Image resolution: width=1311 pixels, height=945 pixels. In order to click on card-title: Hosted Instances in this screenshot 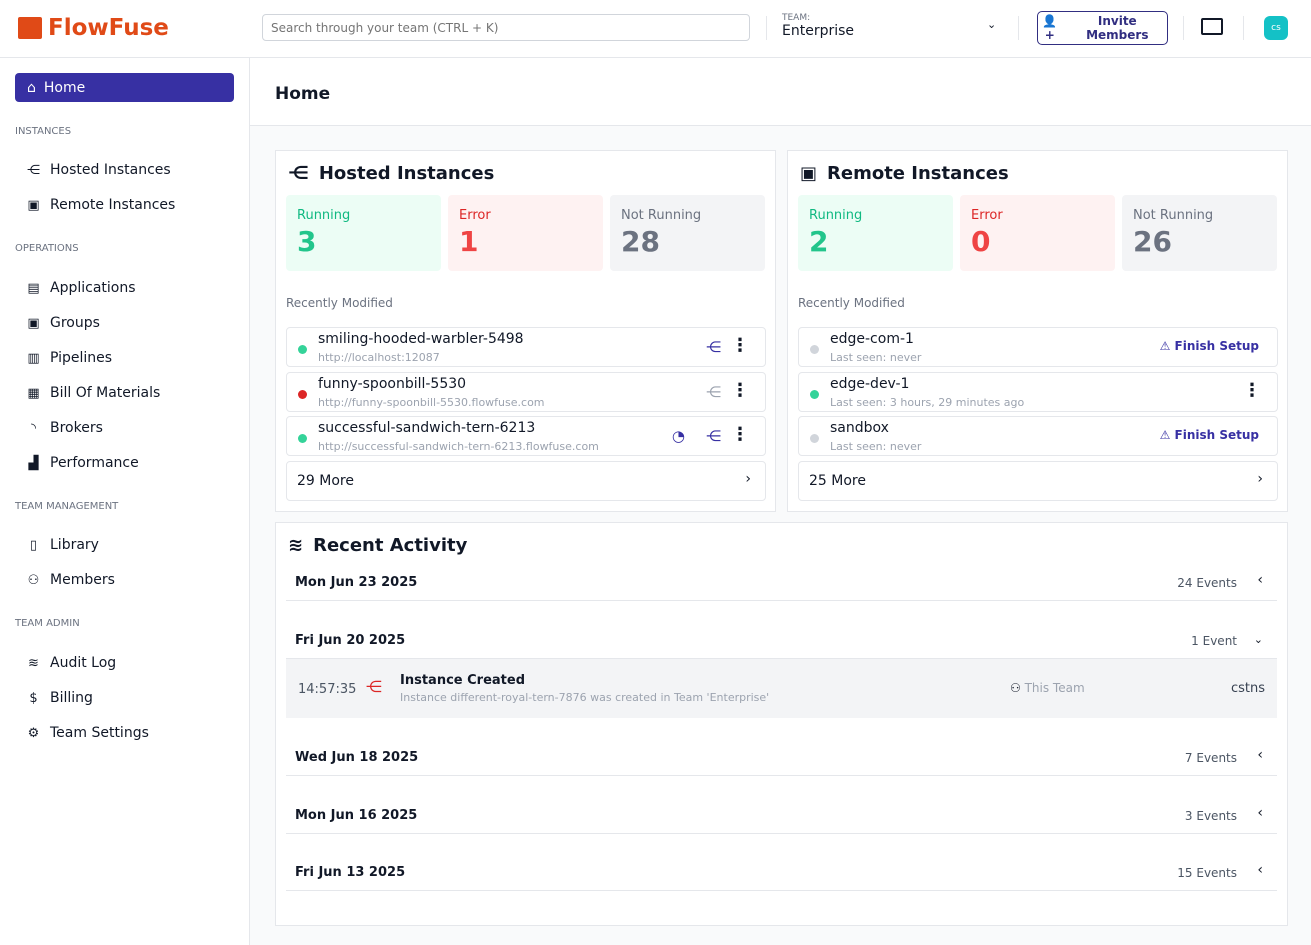, I will do `click(406, 173)`.